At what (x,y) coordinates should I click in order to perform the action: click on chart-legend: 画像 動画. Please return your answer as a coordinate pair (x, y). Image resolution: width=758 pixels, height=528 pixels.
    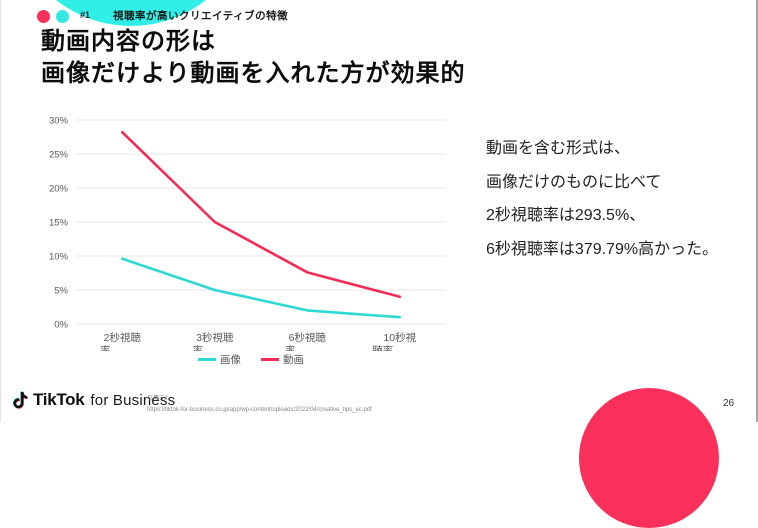
    Looking at the image, I should click on (251, 359).